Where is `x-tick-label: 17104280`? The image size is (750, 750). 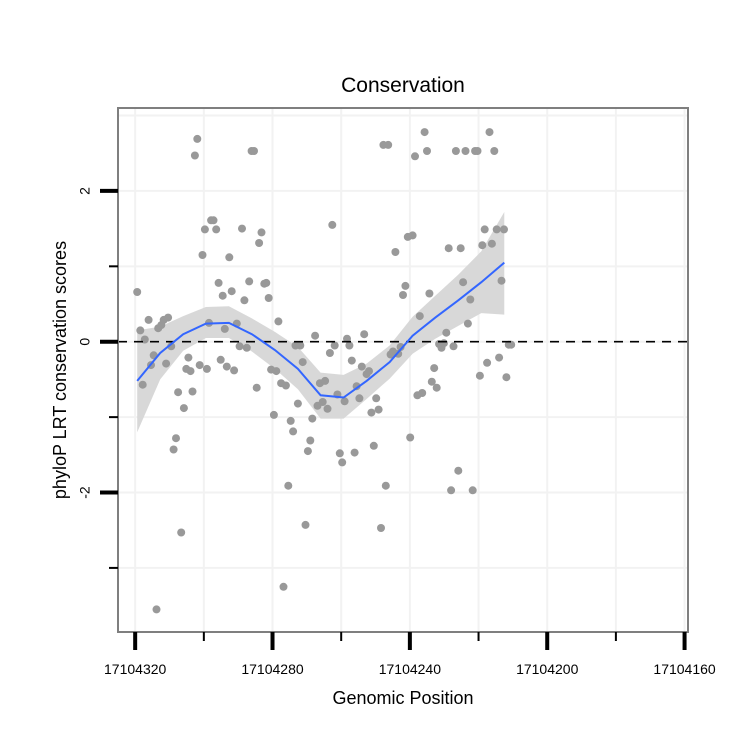
x-tick-label: 17104280 is located at coordinates (272, 669).